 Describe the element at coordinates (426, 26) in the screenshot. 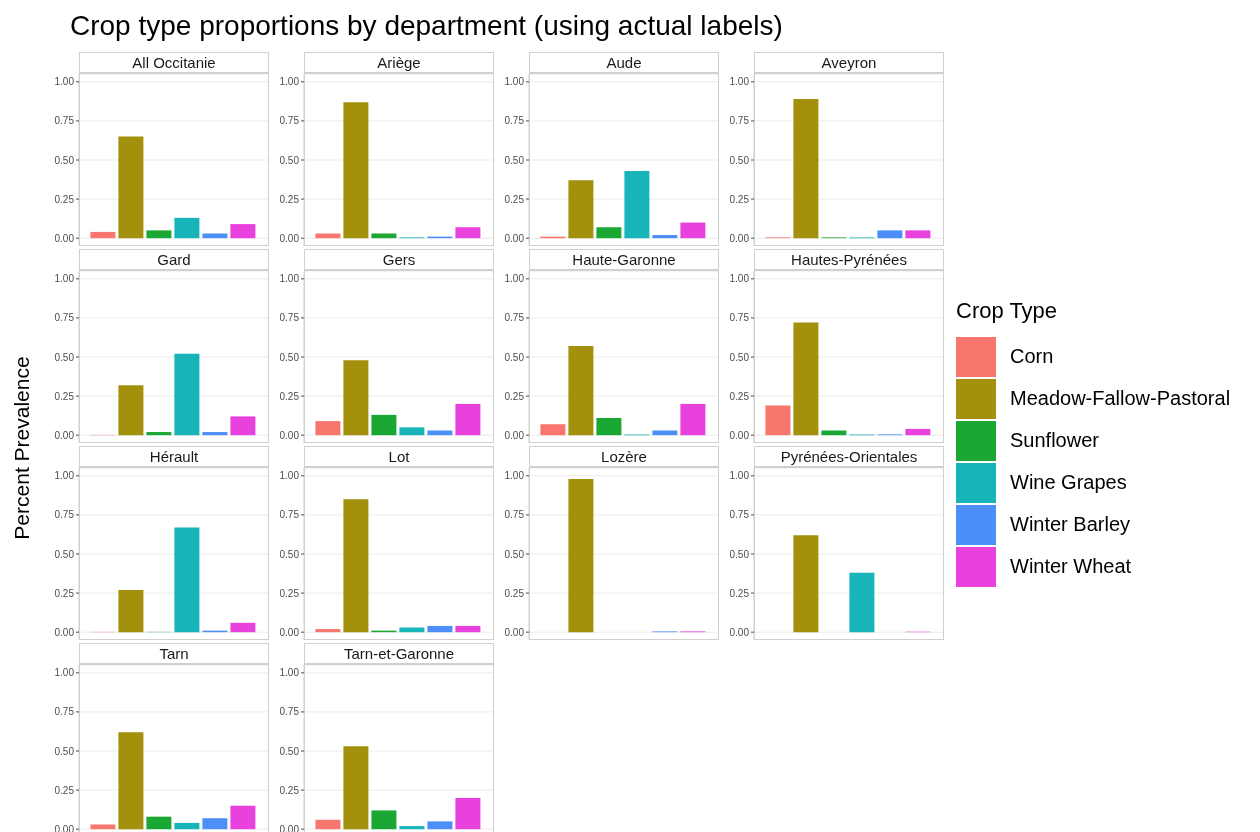

I see `text: Crop type proportions by department (using actual labels)` at that location.